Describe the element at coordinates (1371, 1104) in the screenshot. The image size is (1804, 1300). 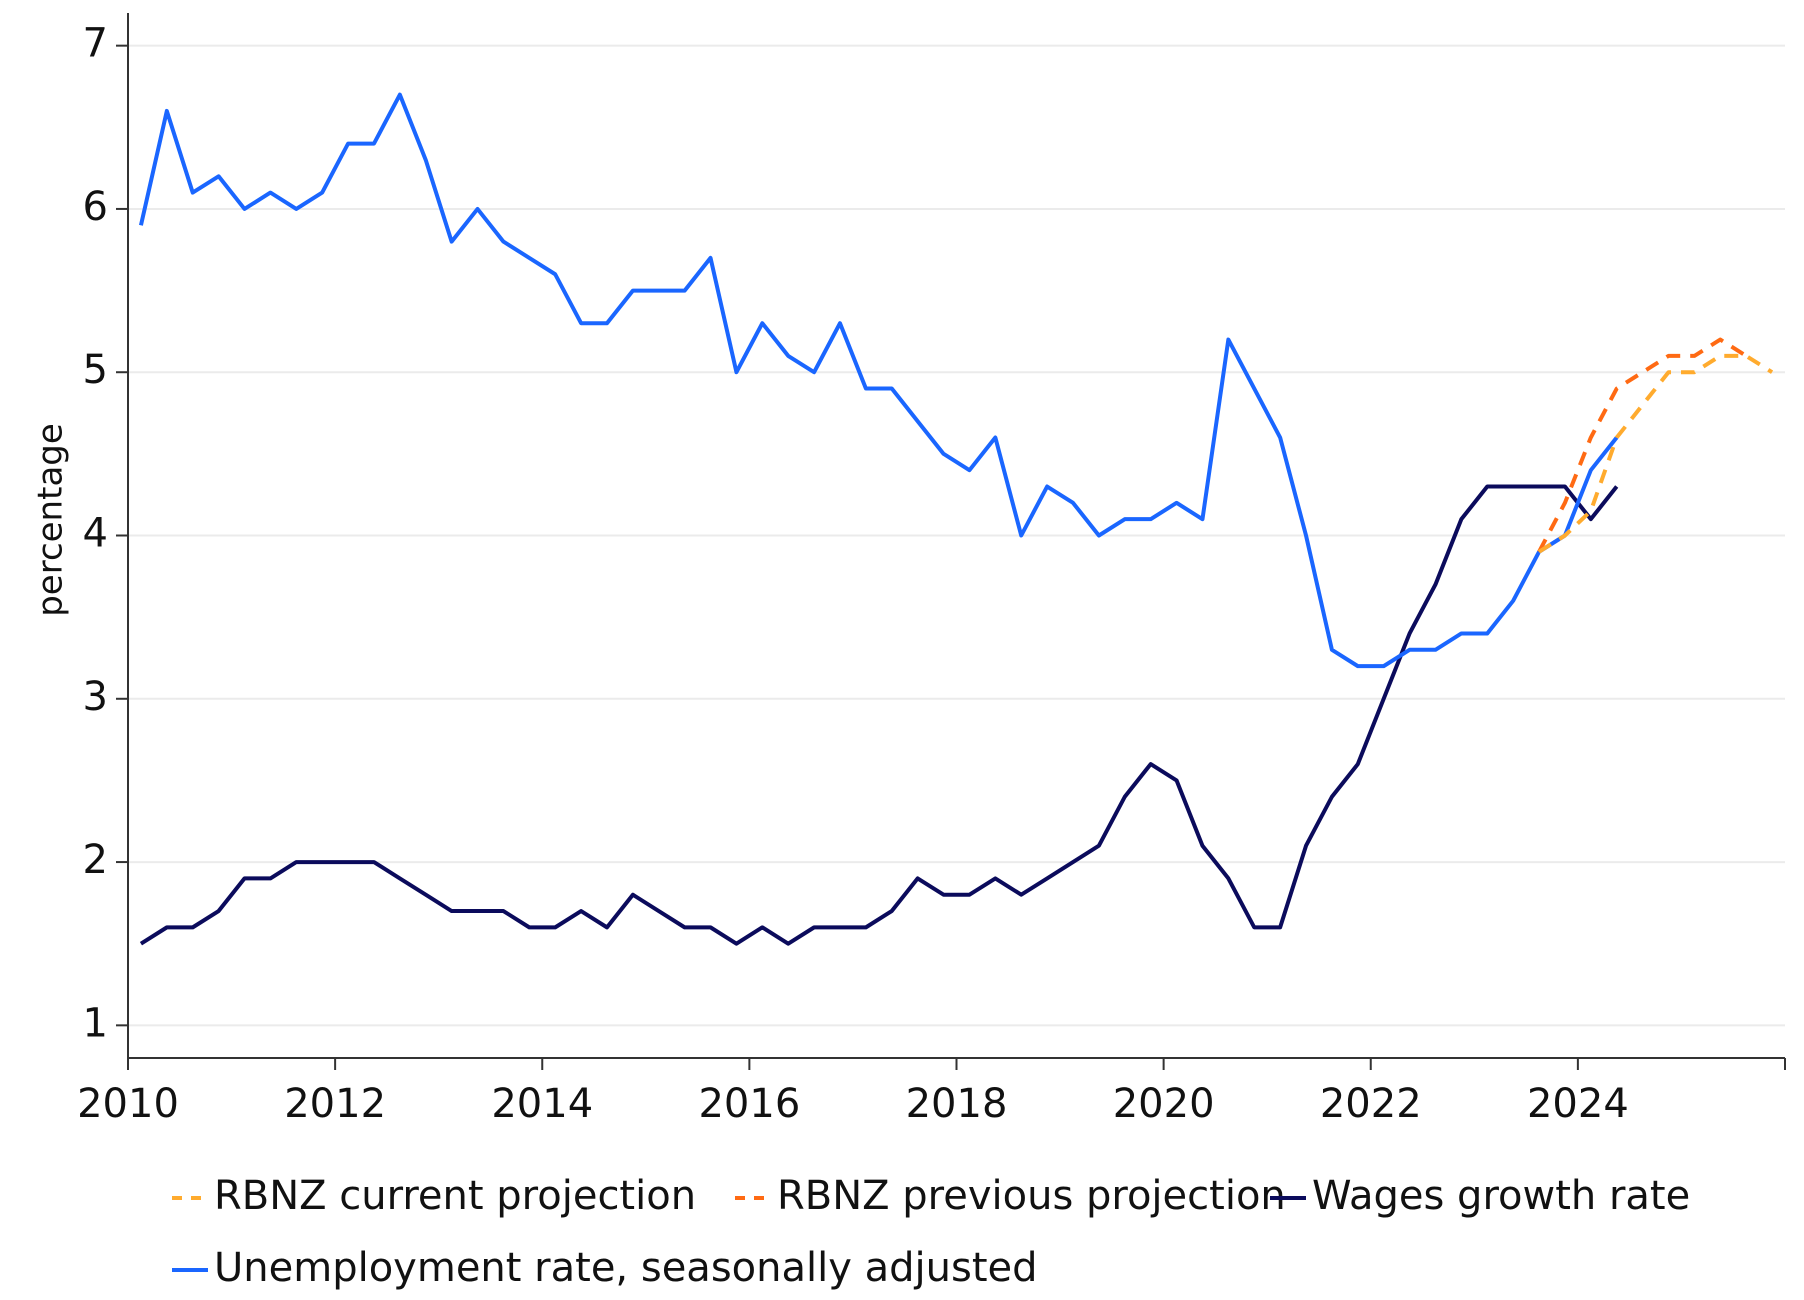
I see `x-tick-label: 2022` at that location.